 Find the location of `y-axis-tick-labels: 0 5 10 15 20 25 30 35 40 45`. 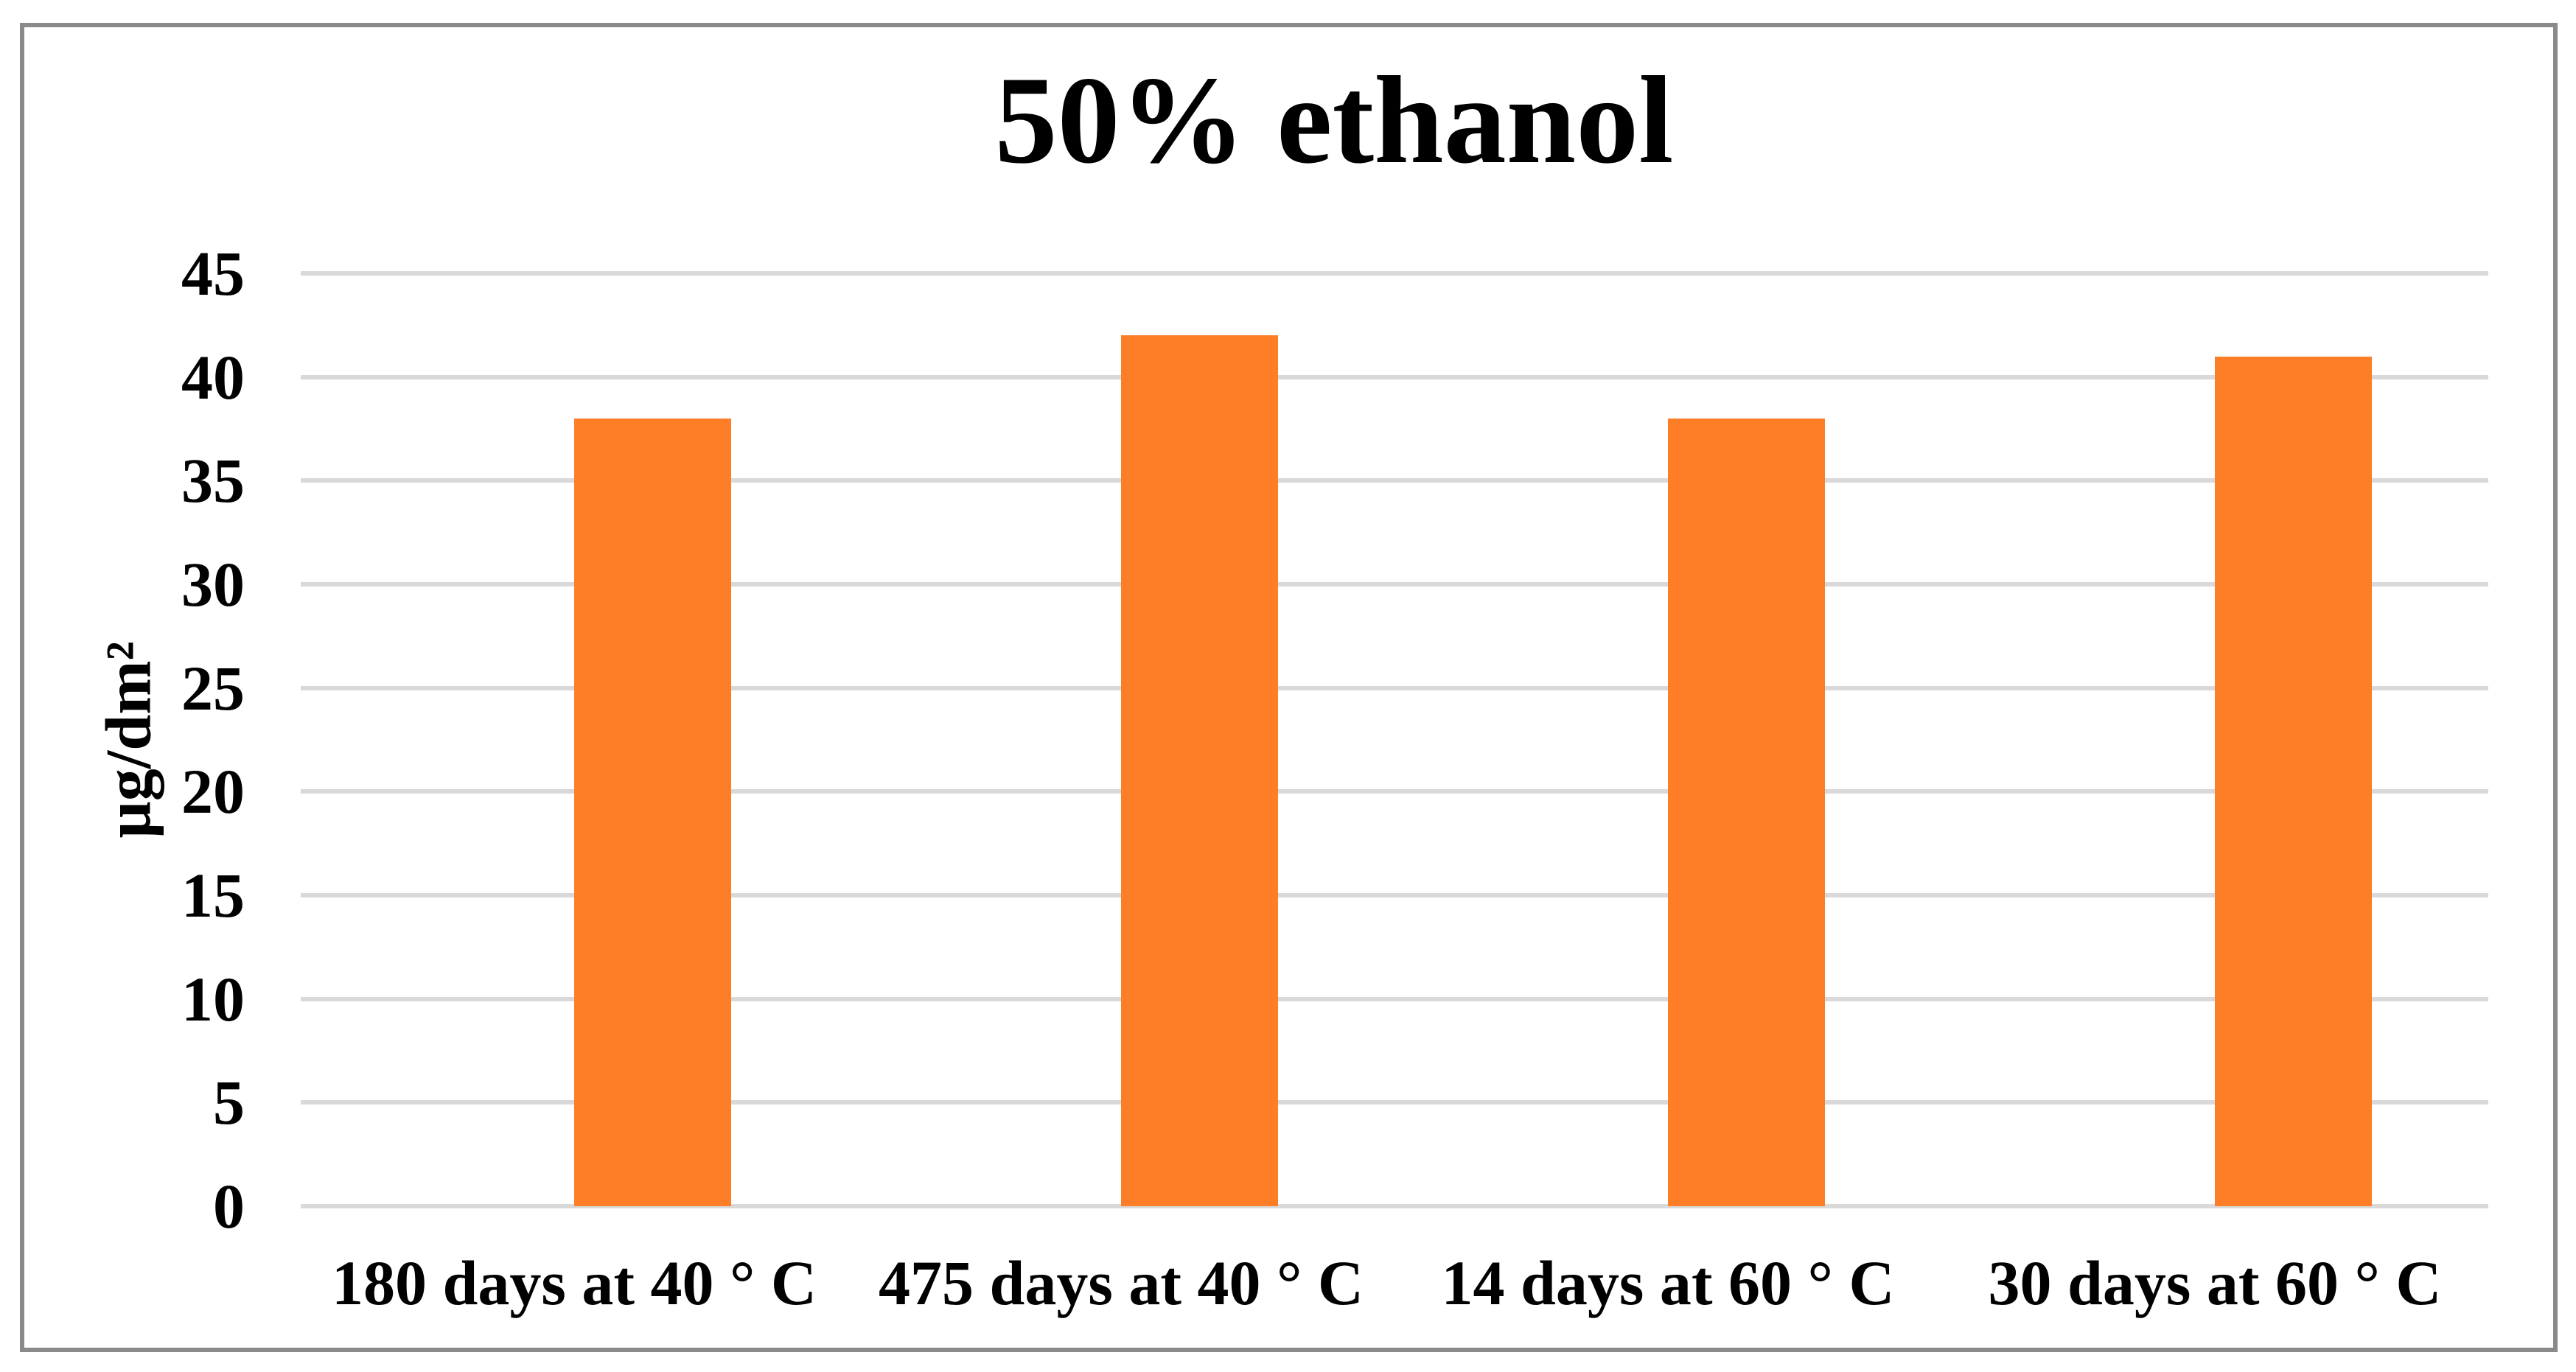

y-axis-tick-labels: 0 5 10 15 20 25 30 35 40 45 is located at coordinates (144, 740).